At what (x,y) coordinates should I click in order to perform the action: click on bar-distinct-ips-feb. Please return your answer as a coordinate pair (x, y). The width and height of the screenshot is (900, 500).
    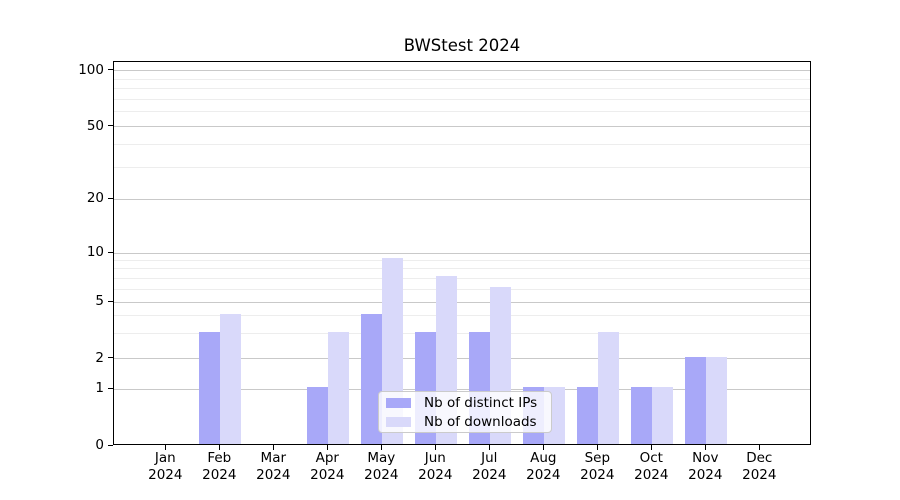
    Looking at the image, I should click on (210, 387).